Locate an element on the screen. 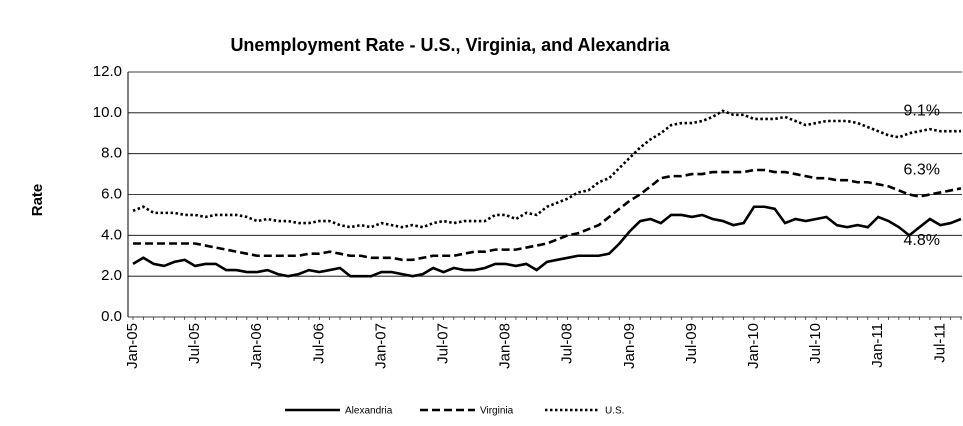 The height and width of the screenshot is (426, 963). y-axis-label: Rate is located at coordinates (37, 200).